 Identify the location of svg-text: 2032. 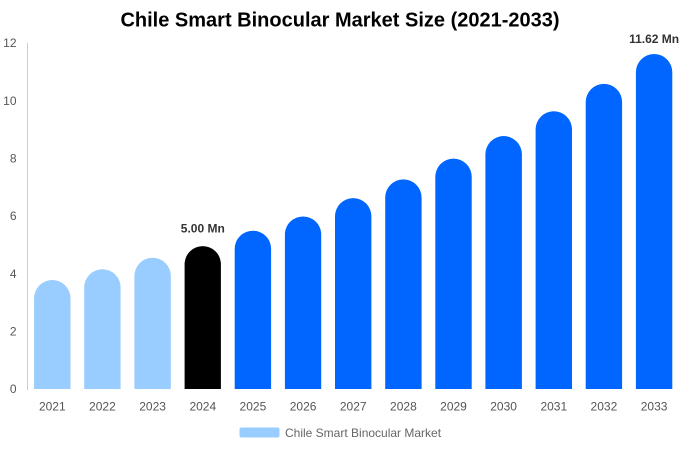
(604, 407).